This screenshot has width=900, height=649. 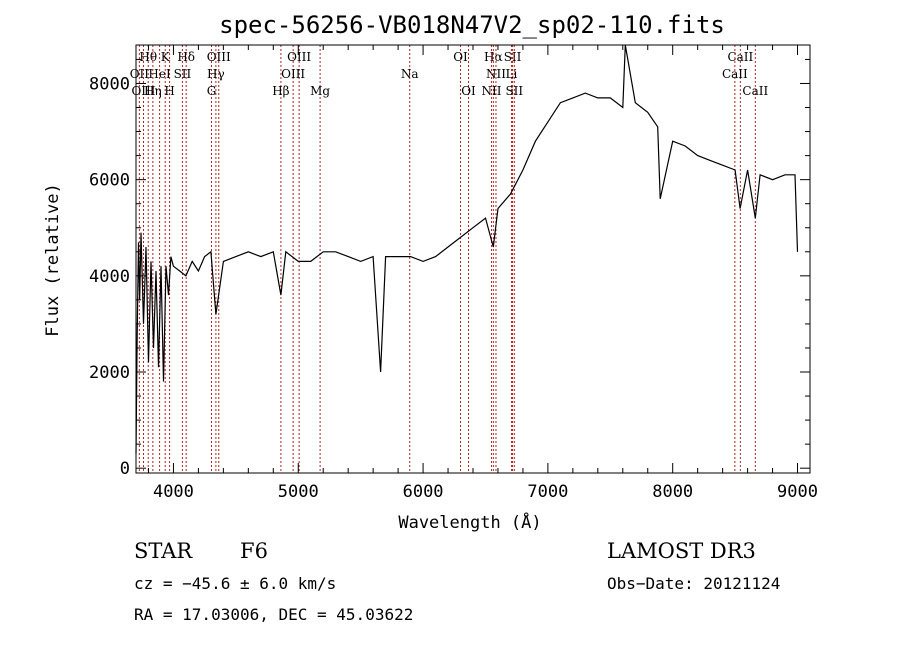 I want to click on x-tick-label: 6000, so click(x=423, y=492).